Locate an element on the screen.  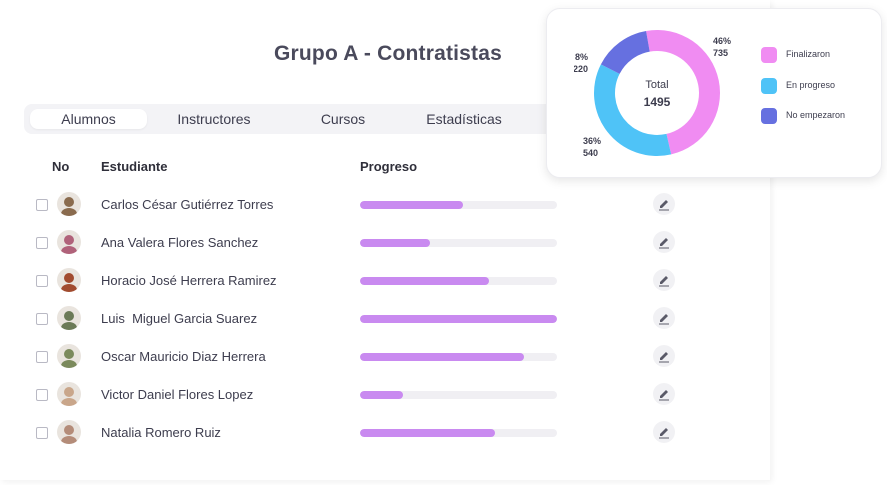
slice-label-finalizaron: 46% 735 is located at coordinates (722, 47).